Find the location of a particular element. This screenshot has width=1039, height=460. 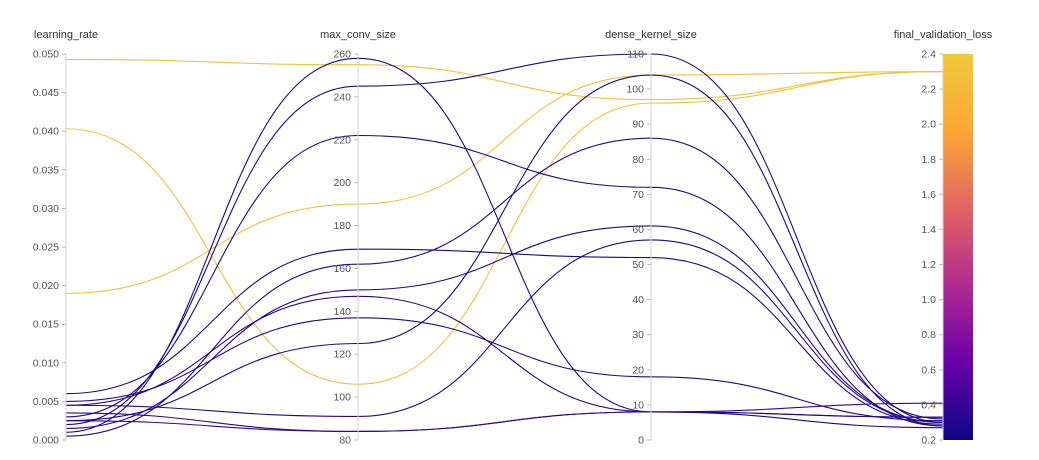

axis-title: dense_kernel_size is located at coordinates (651, 35).